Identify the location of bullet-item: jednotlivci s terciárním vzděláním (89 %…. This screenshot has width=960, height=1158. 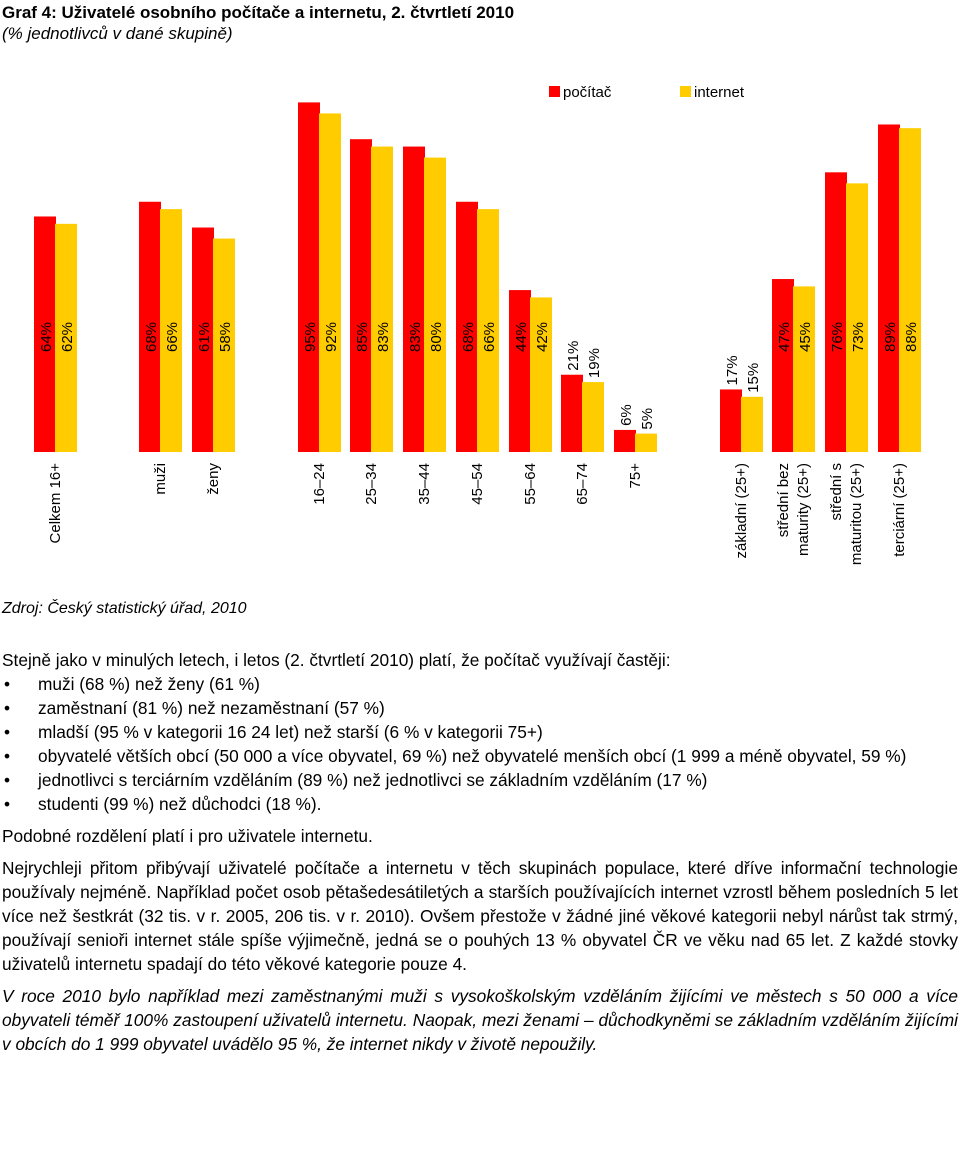
(480, 780).